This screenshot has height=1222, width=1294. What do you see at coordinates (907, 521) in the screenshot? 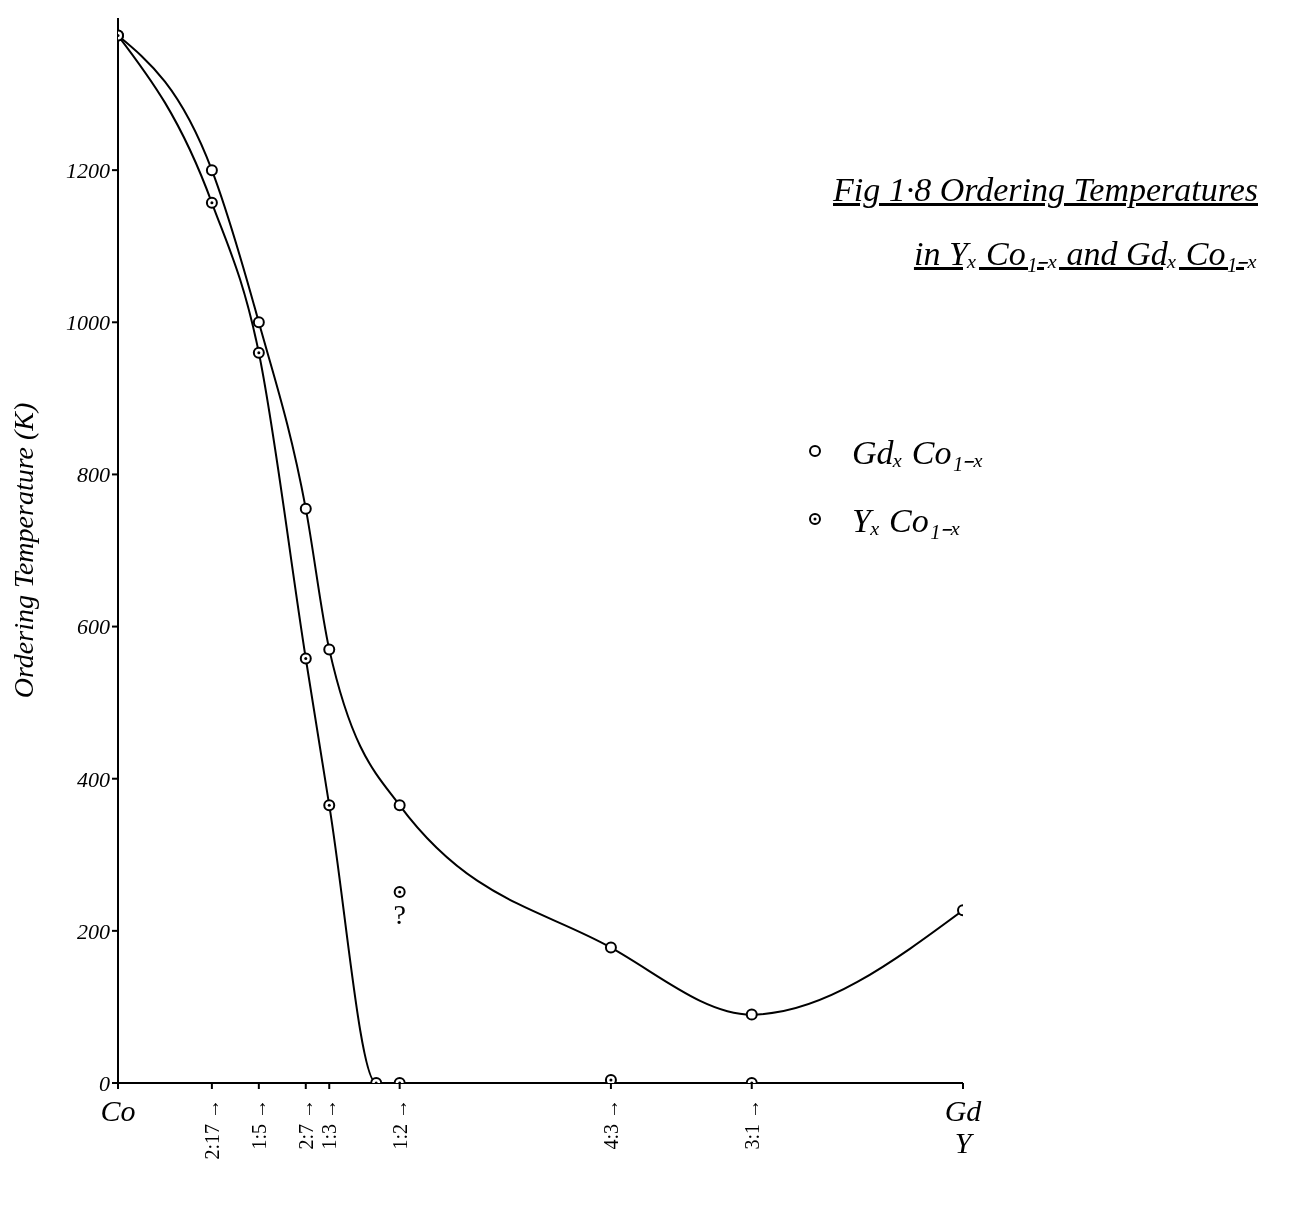
I see `legend-label: Yₓ Co₁₋ₓ` at bounding box center [907, 521].